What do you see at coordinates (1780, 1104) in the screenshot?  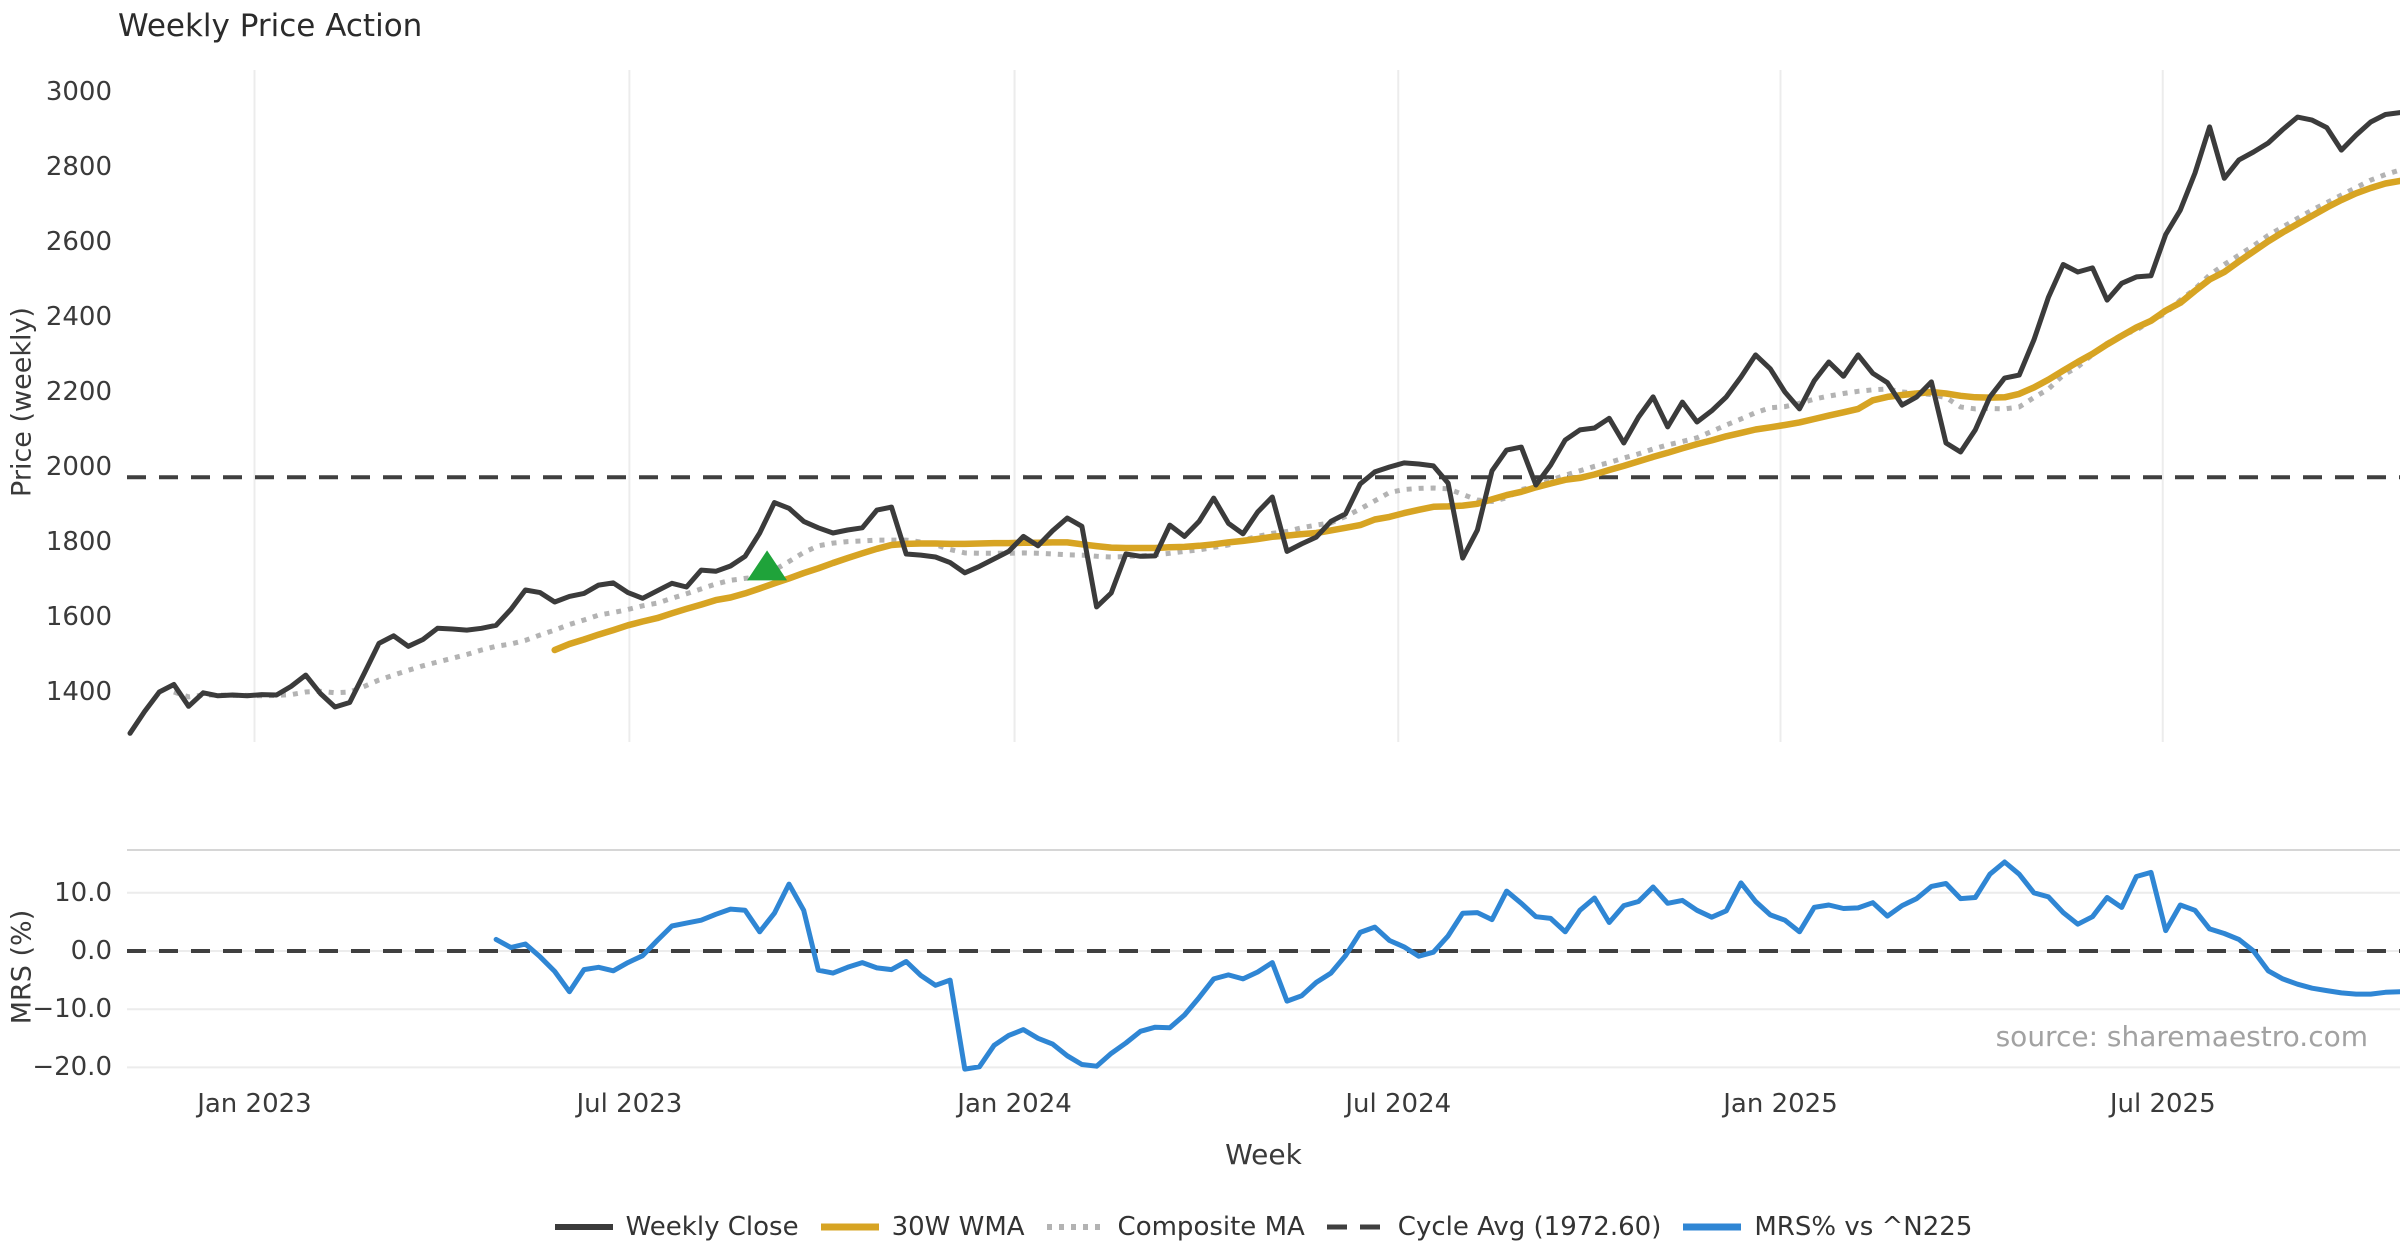 I see `week-tick-label: Jan 2025` at bounding box center [1780, 1104].